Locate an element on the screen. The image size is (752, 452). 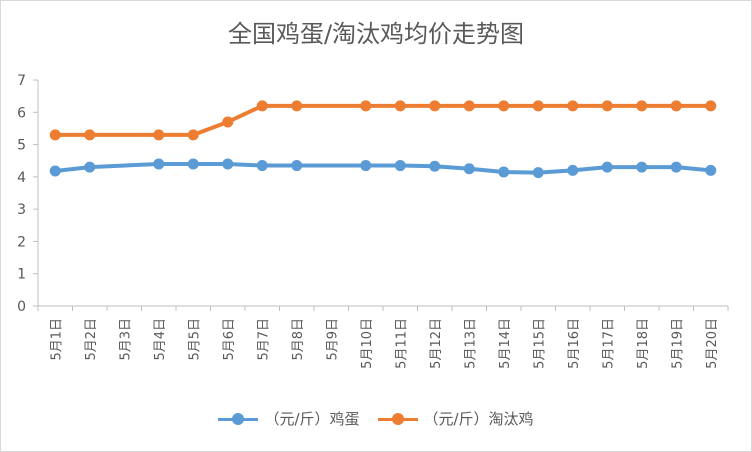
legend-swatch-culled-hen is located at coordinates (397, 419).